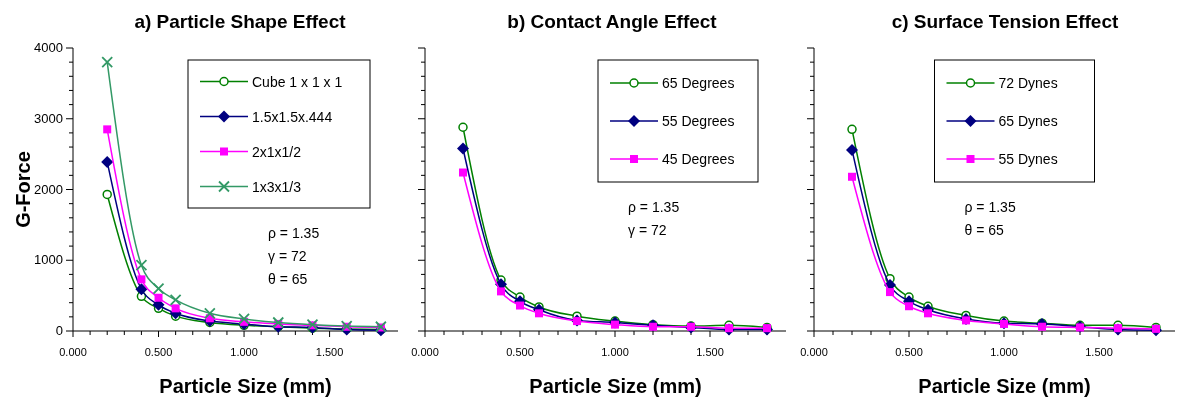 The image size is (1177, 403). Describe the element at coordinates (1005, 21) in the screenshot. I see `chart-title: c) Surface Tension Effect` at that location.